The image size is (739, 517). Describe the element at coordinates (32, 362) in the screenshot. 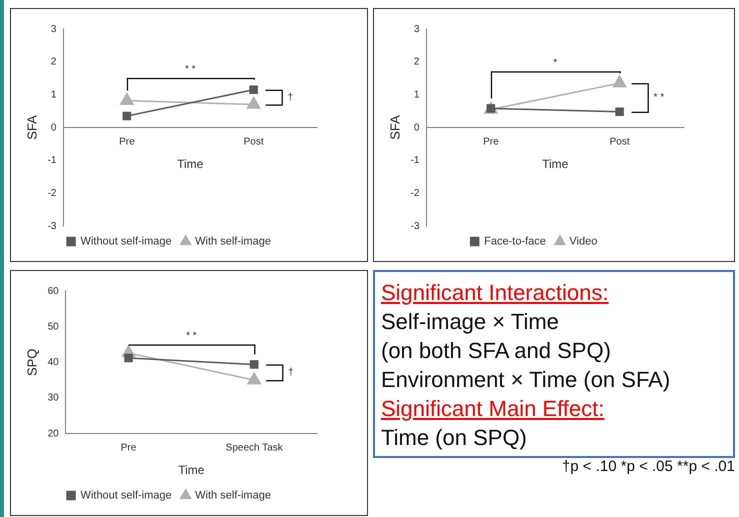

I see `y-axis-title: SPQ` at that location.